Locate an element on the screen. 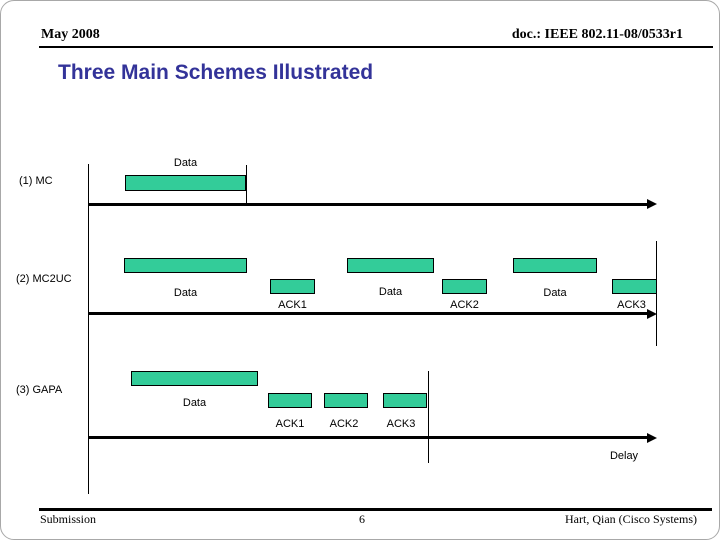 The width and height of the screenshot is (720, 540). footer-submission: Submission is located at coordinates (68, 519).